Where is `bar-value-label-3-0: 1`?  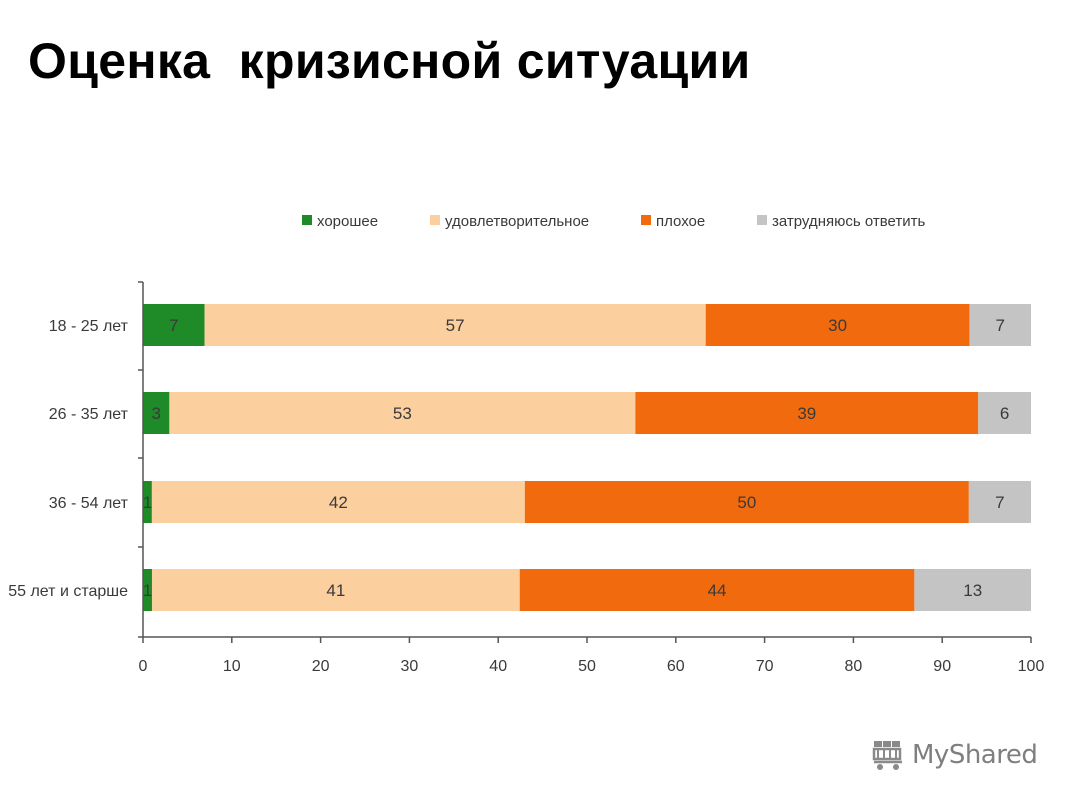
bar-value-label-3-0: 1 is located at coordinates (147, 590).